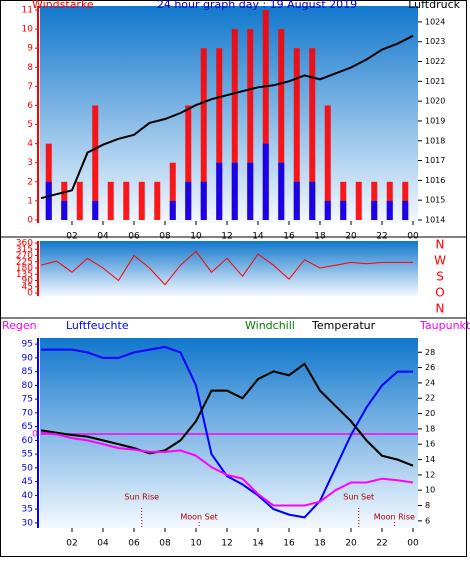 The height and width of the screenshot is (562, 470). I want to click on x-tick-label: 00, so click(413, 237).